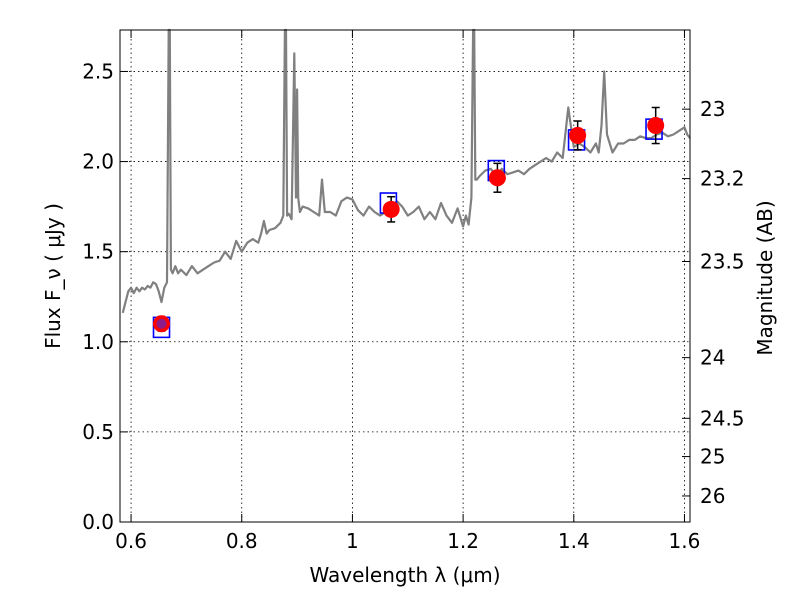 This screenshot has width=800, height=600. I want to click on y-tick-label: 1.5, so click(98, 252).